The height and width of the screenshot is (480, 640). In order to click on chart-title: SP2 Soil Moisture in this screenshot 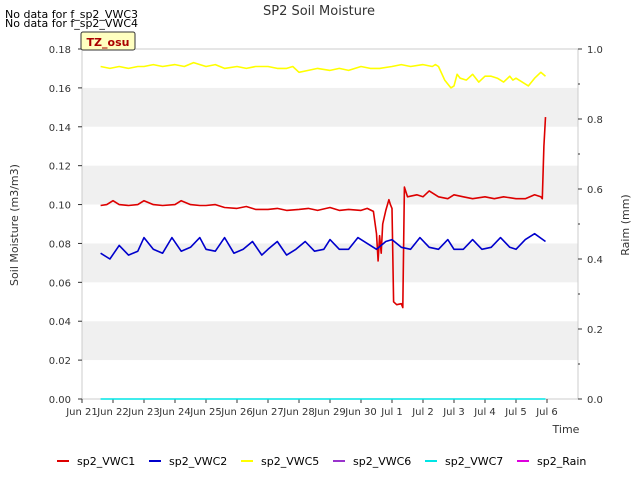, I will do `click(319, 11)`.